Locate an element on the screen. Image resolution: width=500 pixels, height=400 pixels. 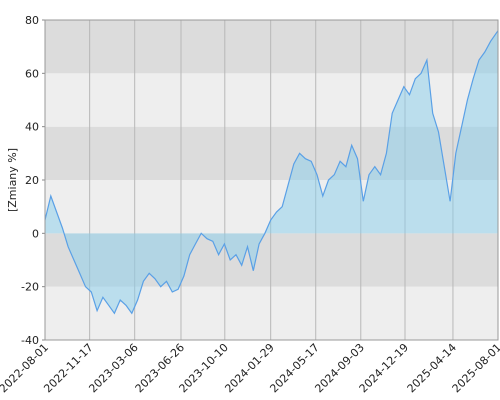
y-tick-label: 80 is located at coordinates (32, 20).